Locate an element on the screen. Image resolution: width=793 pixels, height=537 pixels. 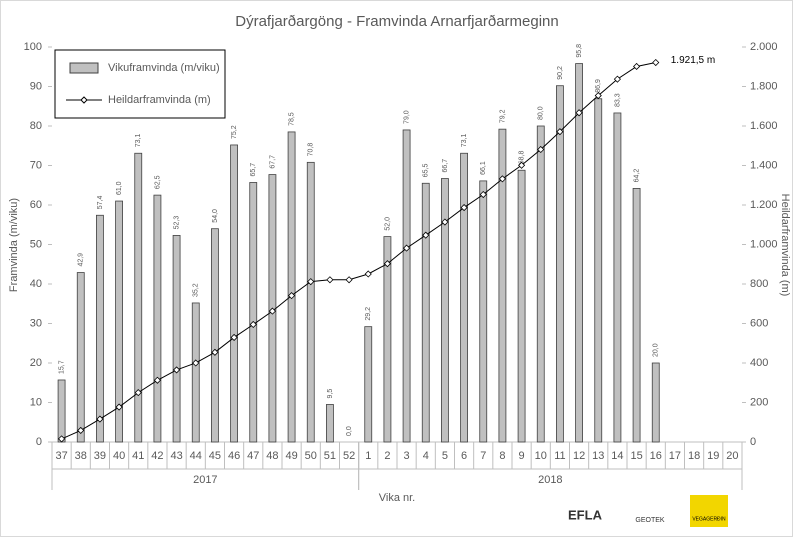
value-label: 20,0 is located at coordinates (656, 350).